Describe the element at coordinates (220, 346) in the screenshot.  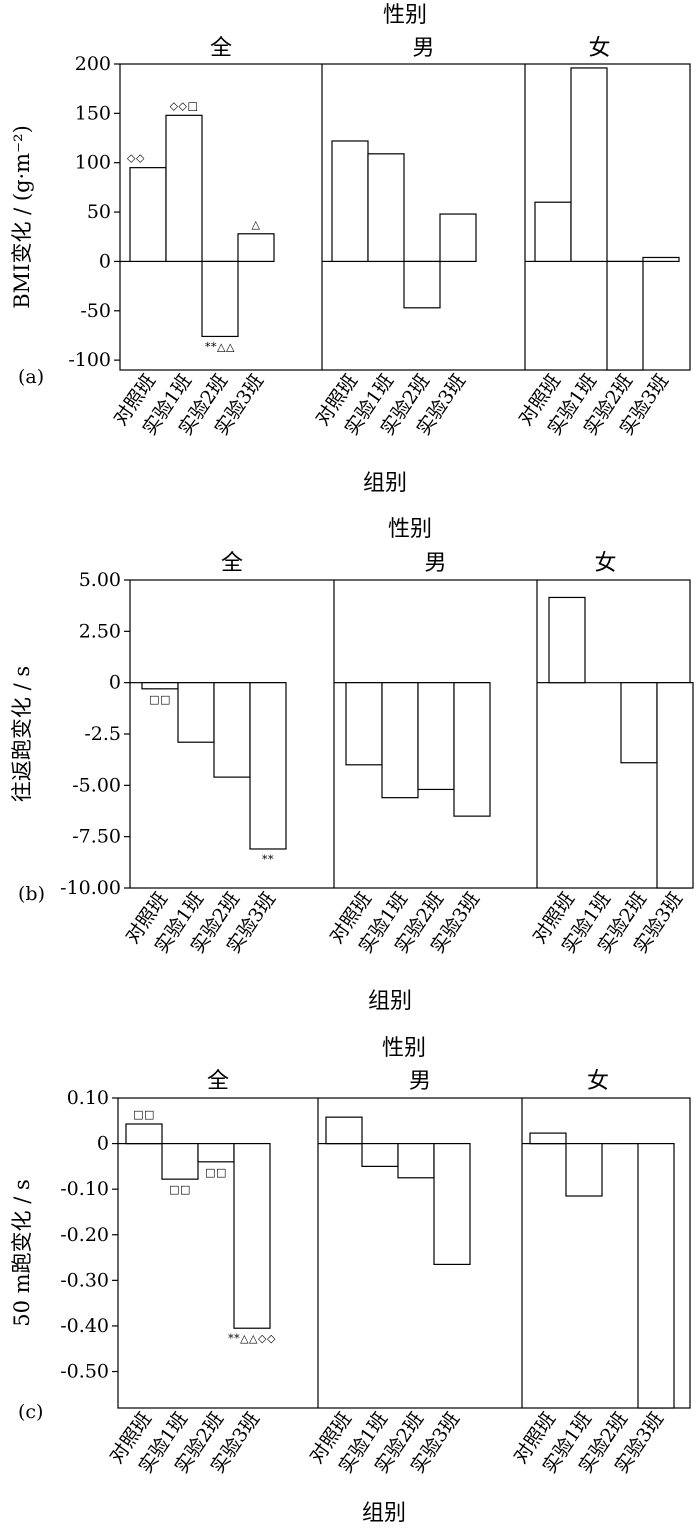
I see `significance-marker: **△△` at that location.